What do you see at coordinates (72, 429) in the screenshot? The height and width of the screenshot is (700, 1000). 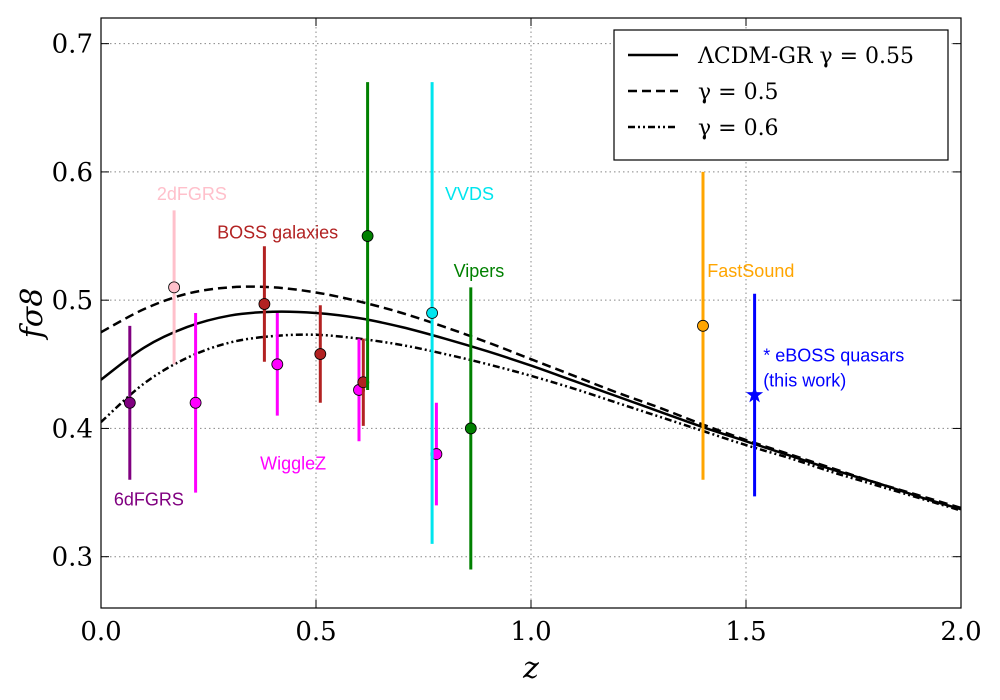 I see `y-tick-label: 0.4` at bounding box center [72, 429].